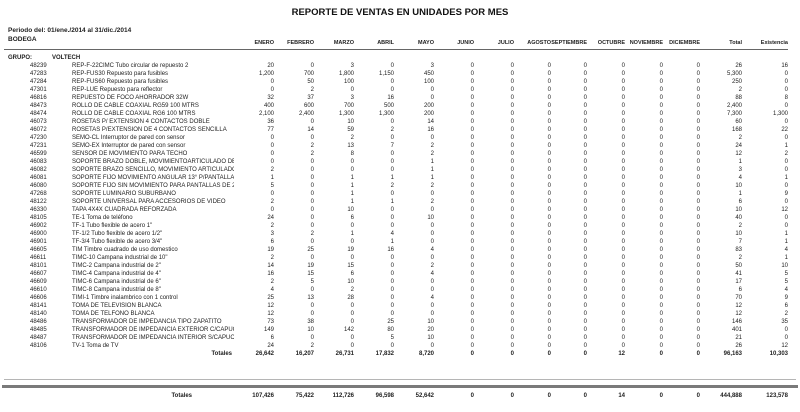  What do you see at coordinates (734, 114) in the screenshot?
I see `cell-total: 7,300` at bounding box center [734, 114].